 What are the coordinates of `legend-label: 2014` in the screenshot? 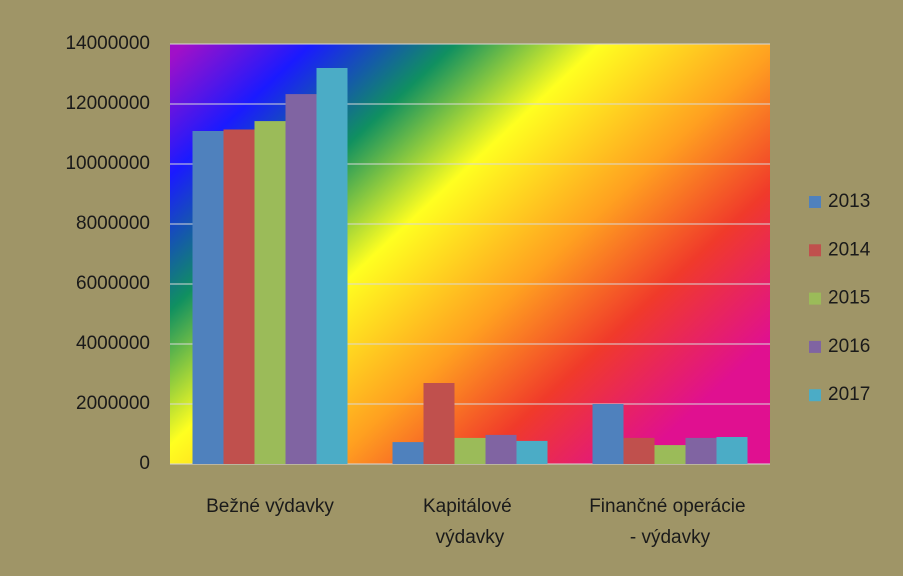 It's located at (849, 249).